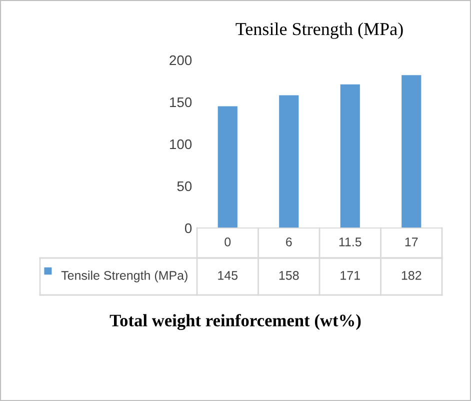 The image size is (471, 401). What do you see at coordinates (184, 186) in the screenshot?
I see `y-tick-label: 50` at bounding box center [184, 186].